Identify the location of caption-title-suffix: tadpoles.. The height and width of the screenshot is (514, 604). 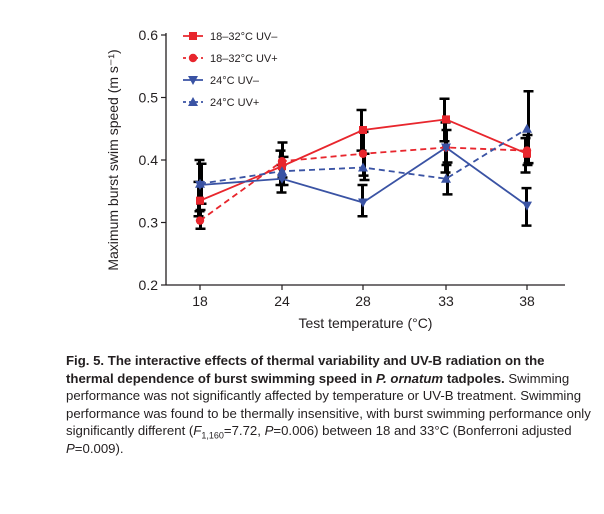
(474, 378).